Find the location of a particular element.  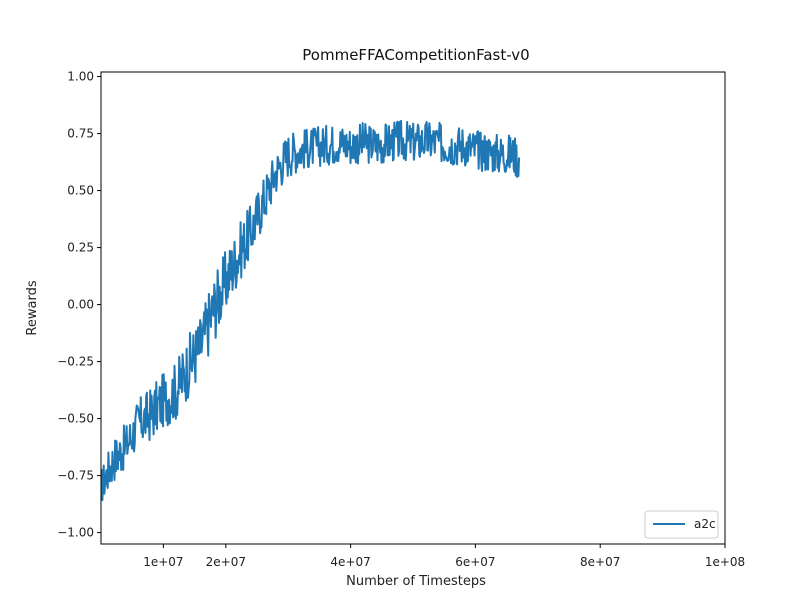

y-axis: −1.00 −0.75 −0.50 −0.25 0.00 0.25 0.50 0.75 1.00 is located at coordinates (79, 305).